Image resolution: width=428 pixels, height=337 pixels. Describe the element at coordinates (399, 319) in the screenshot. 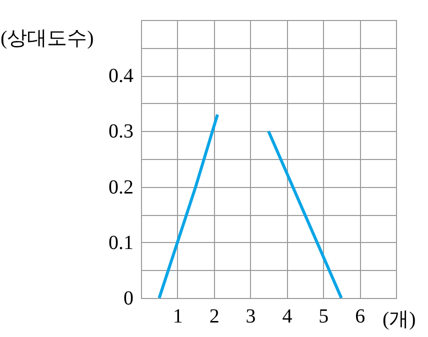

I see `x-axis-title: (개)` at that location.